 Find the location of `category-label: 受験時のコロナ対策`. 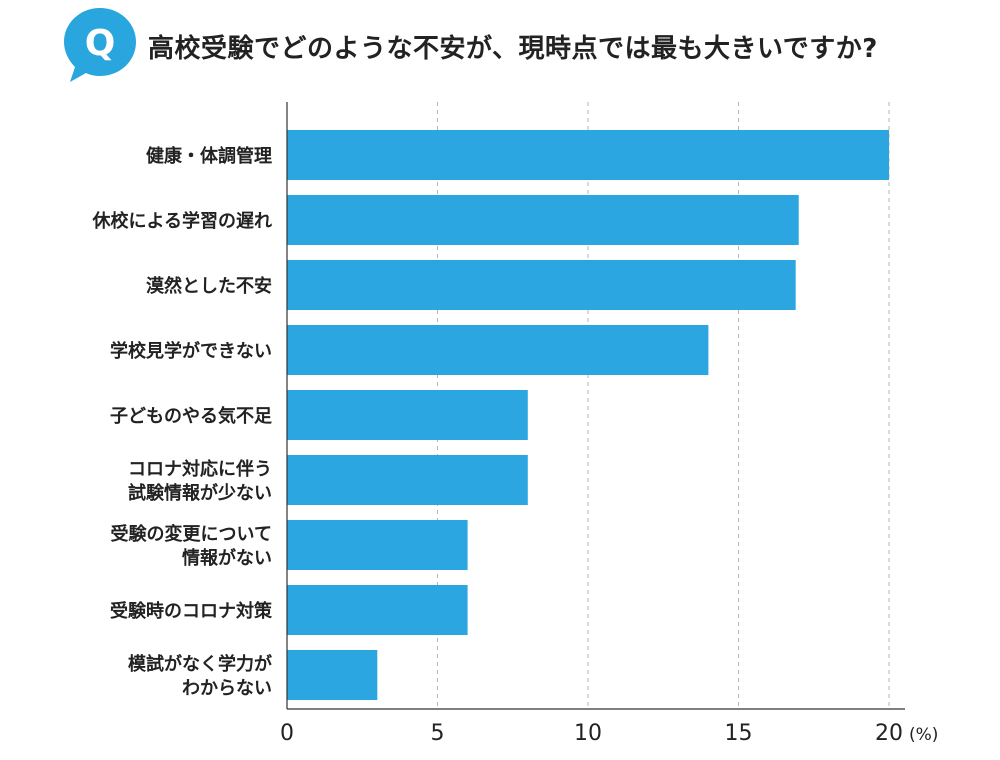

category-label: 受験時のコロナ対策 is located at coordinates (191, 611).